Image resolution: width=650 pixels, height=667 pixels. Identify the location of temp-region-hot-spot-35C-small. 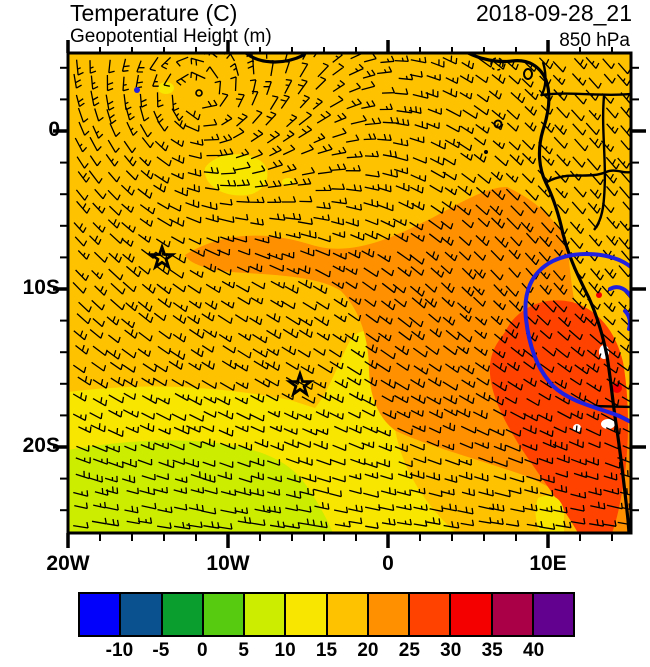
(599, 295).